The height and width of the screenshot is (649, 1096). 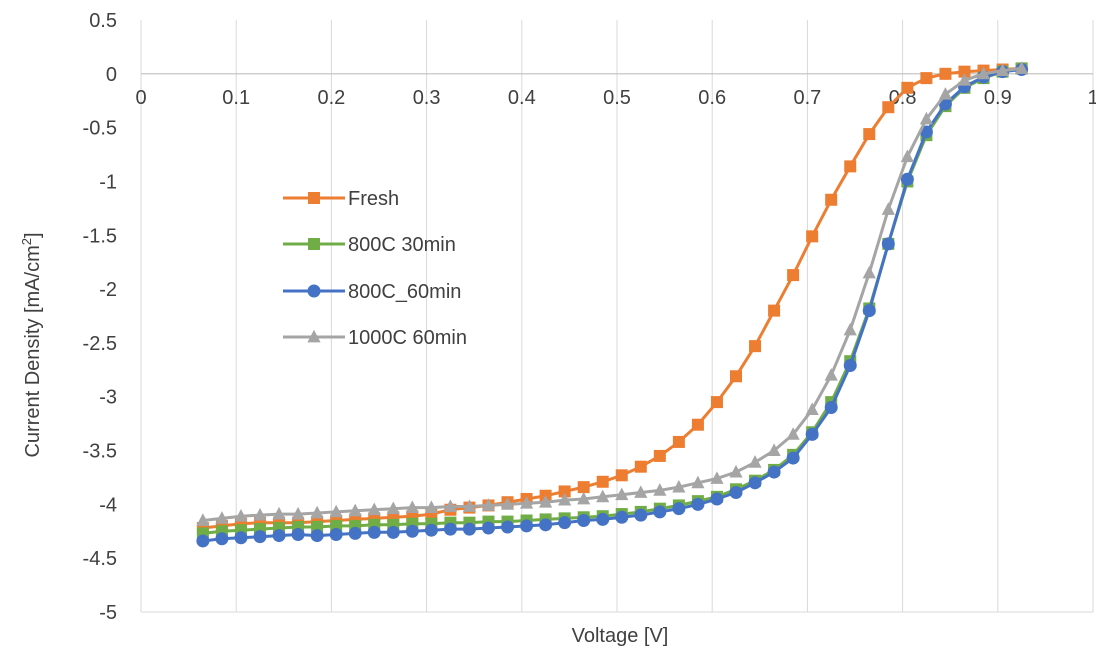 What do you see at coordinates (807, 98) in the screenshot?
I see `x-tick-label: 0.7` at bounding box center [807, 98].